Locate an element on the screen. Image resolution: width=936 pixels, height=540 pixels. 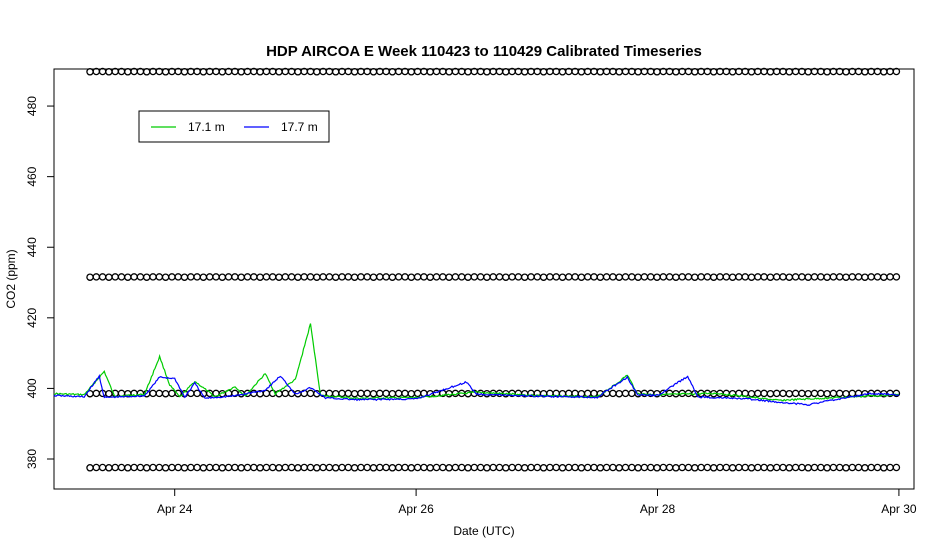
y-tick-label: 480 is located at coordinates (32, 106).